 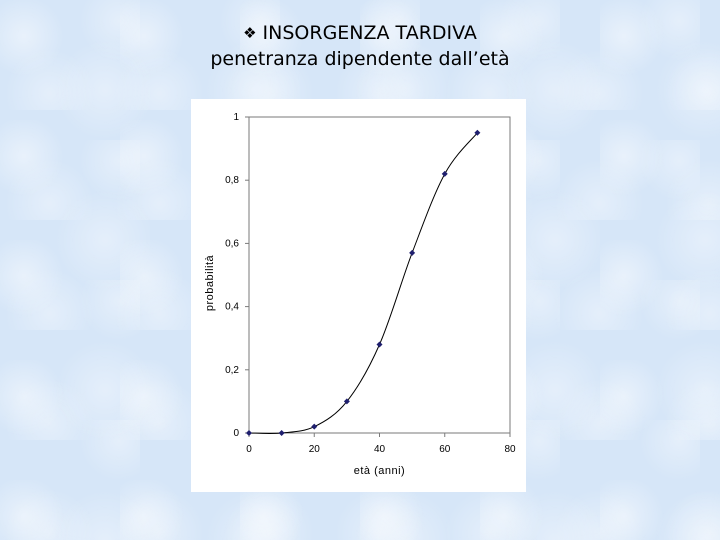 I want to click on y-tick-label: 1, so click(x=236, y=117).